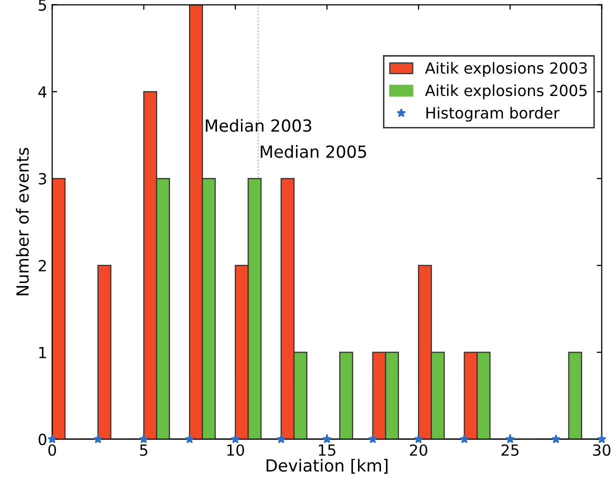  What do you see at coordinates (493, 114) in the screenshot?
I see `legend-label: Histogram border` at bounding box center [493, 114].